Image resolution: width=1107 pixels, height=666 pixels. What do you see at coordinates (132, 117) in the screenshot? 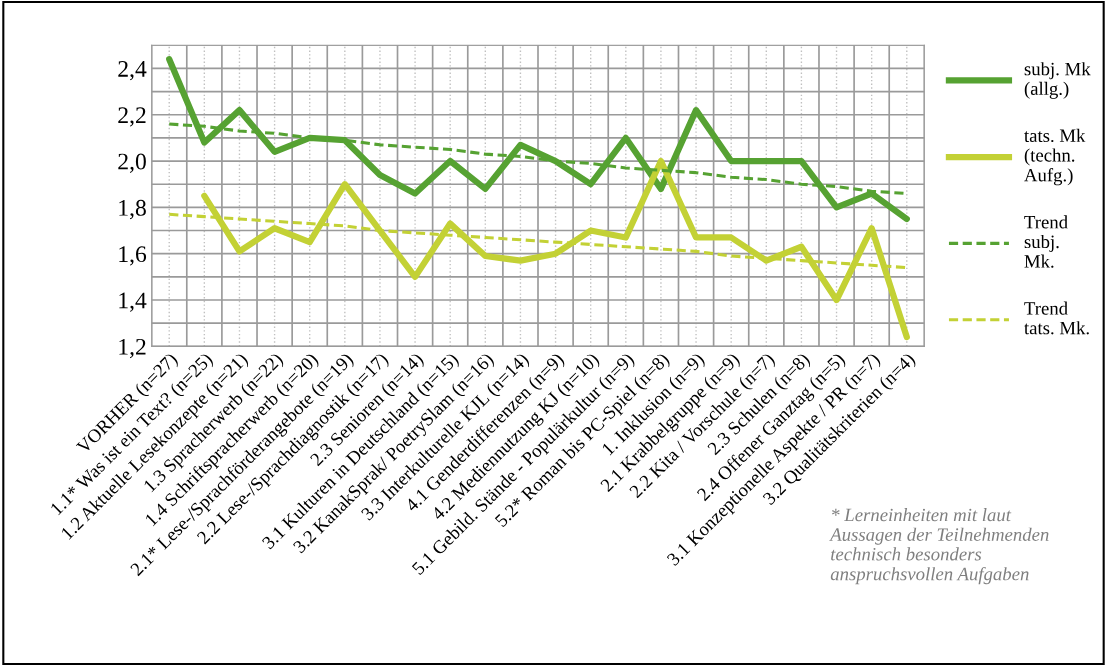
I see `y-tick-label: 2,2` at bounding box center [132, 117].